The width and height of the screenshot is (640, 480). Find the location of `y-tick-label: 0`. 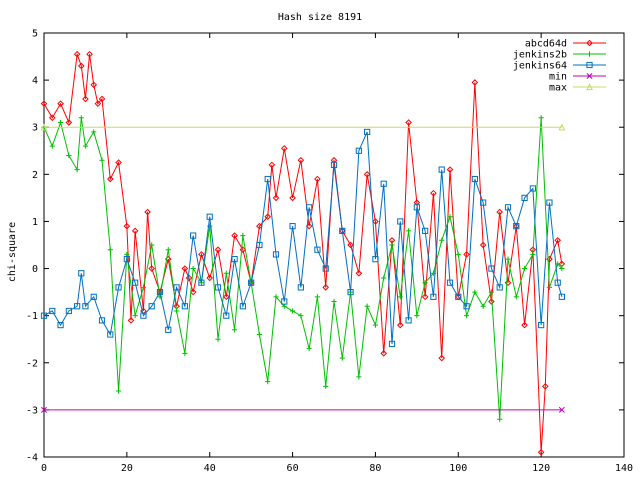

y-tick-label: 0 is located at coordinates (35, 269).